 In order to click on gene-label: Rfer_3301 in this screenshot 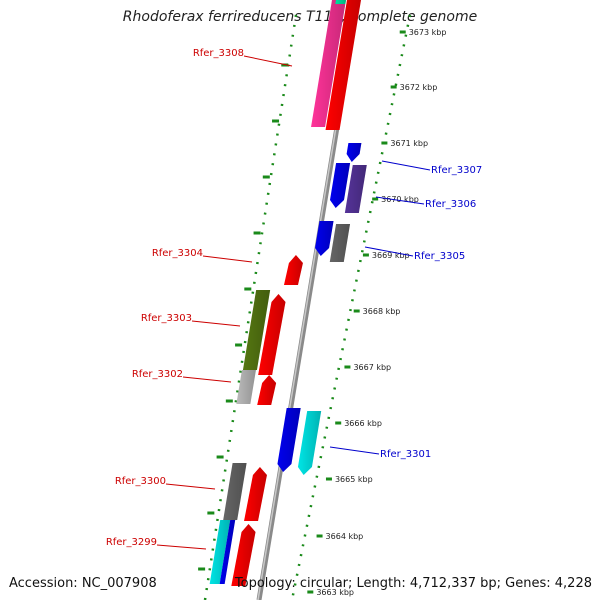, I will do `click(405, 454)`.